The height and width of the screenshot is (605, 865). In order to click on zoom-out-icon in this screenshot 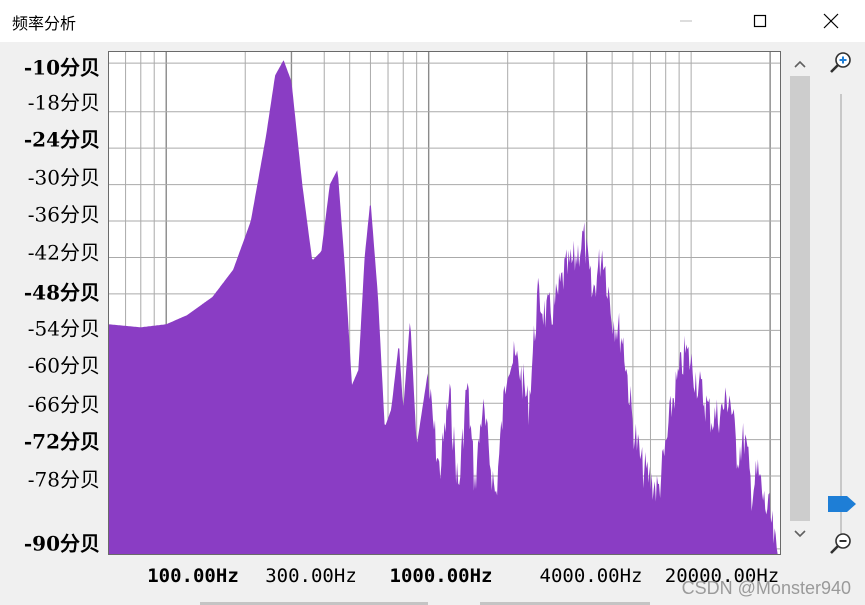, I will do `click(840, 543)`.